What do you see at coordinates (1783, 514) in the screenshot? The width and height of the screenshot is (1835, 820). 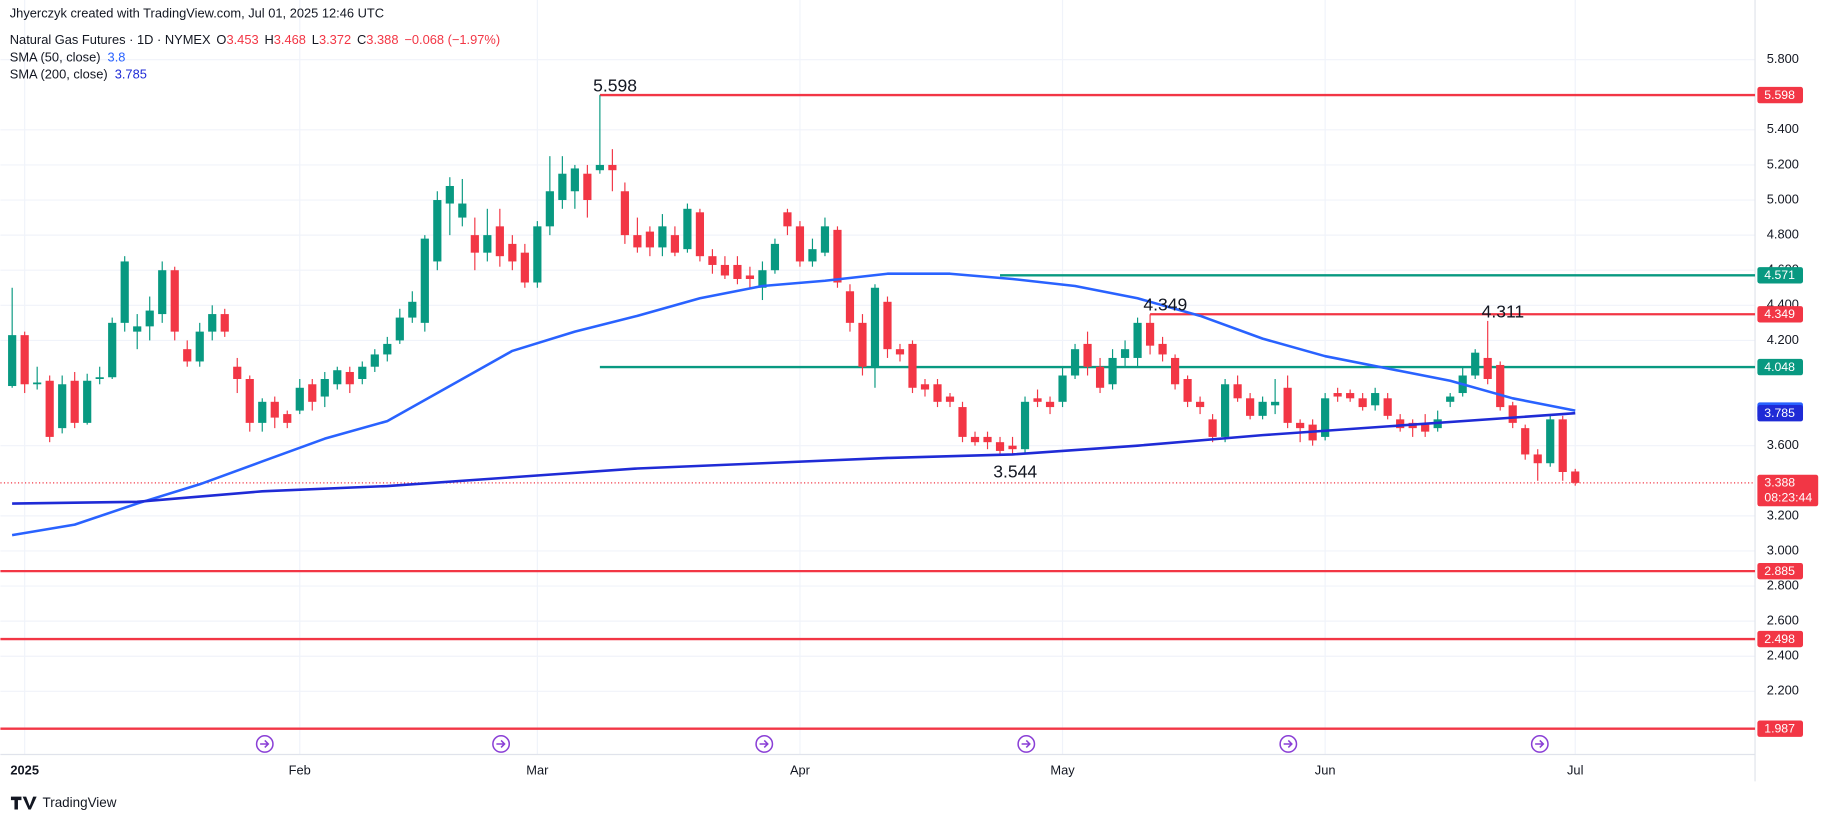 I see `y-tick-label: 3.200` at bounding box center [1783, 514].